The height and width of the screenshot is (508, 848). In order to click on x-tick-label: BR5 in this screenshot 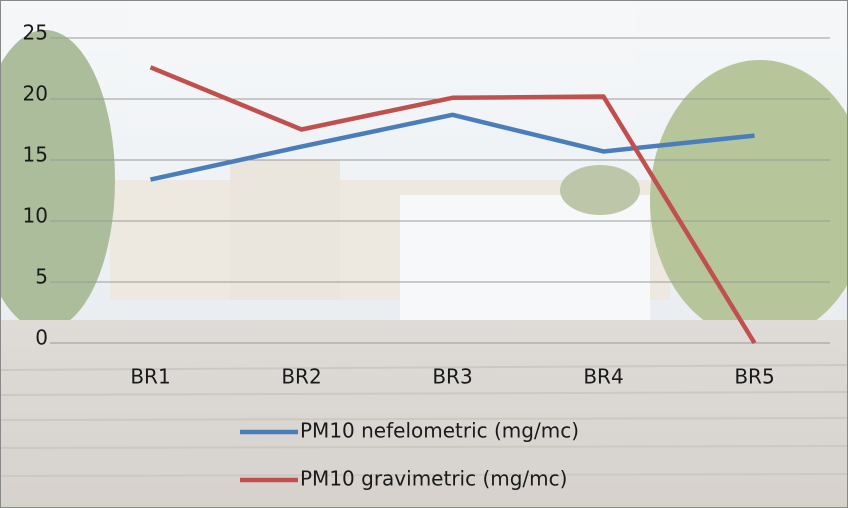, I will do `click(754, 377)`.